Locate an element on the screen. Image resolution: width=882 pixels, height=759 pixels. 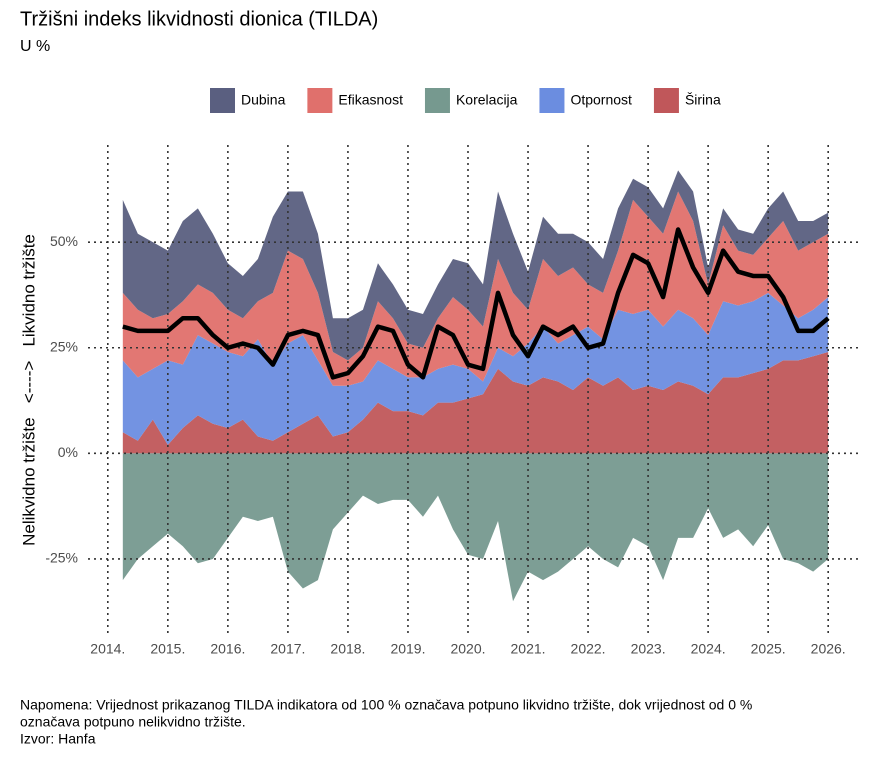
y-tick-label: 50% is located at coordinates (64, 241).